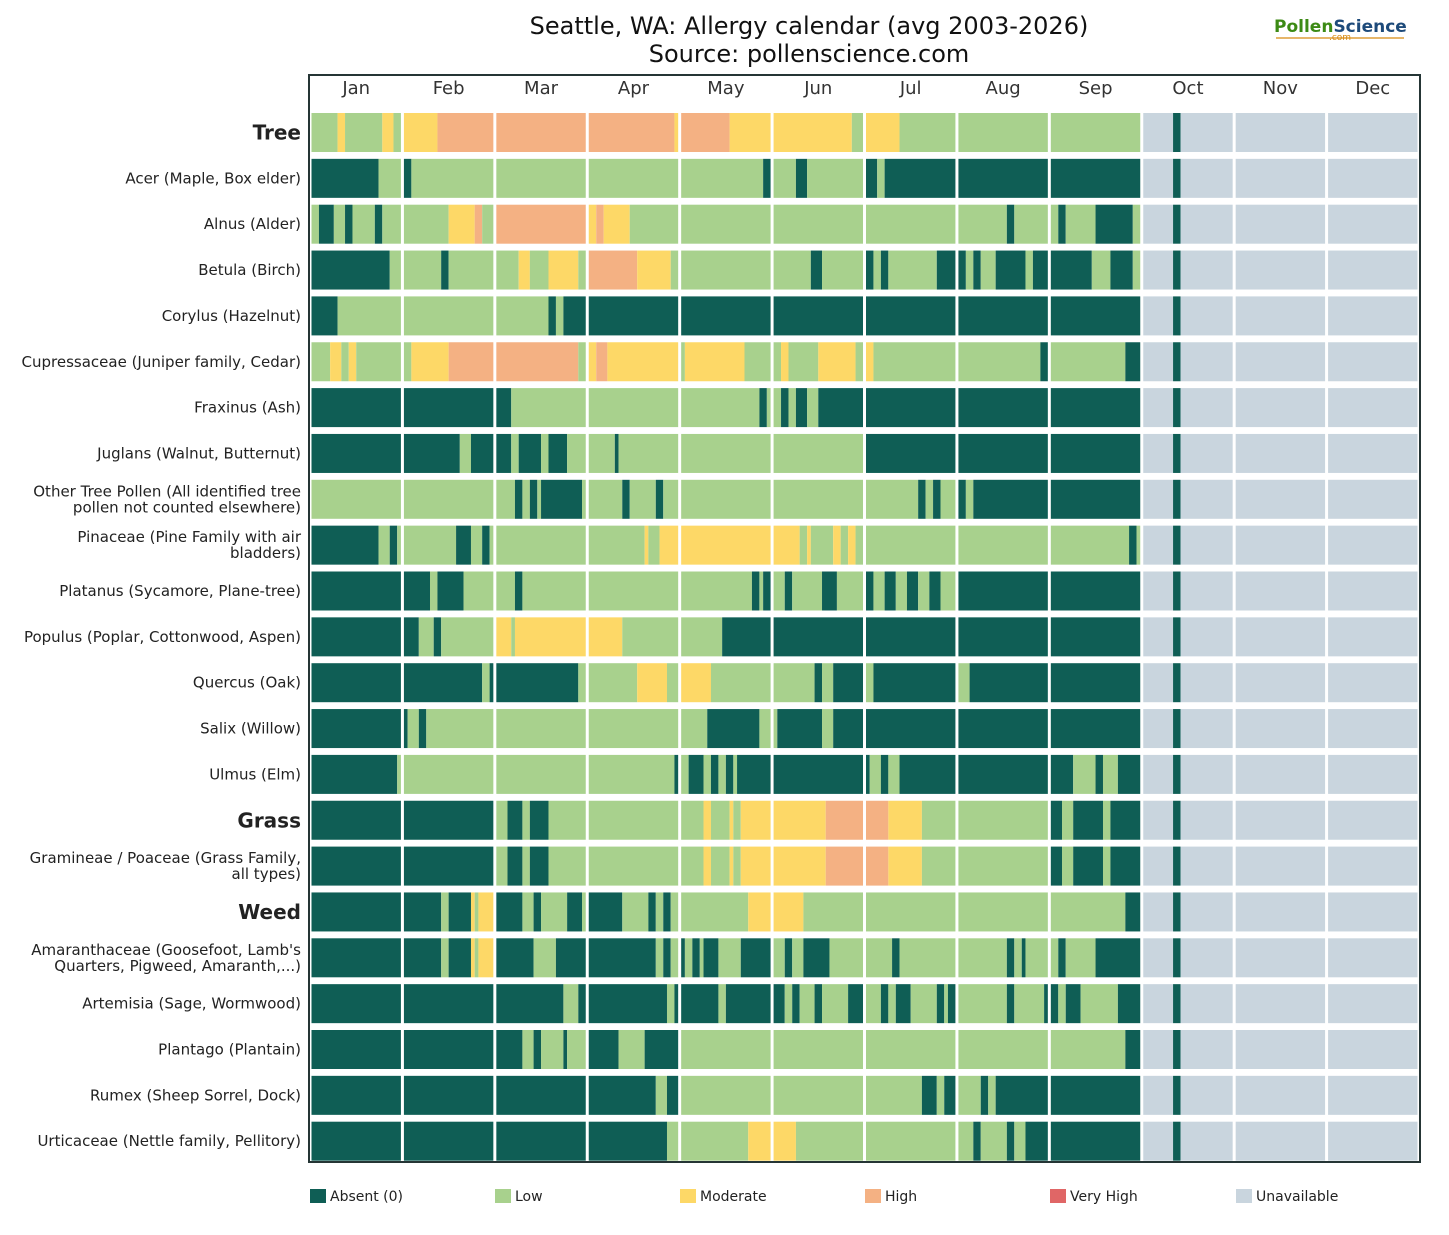 This screenshot has width=1449, height=1235. What do you see at coordinates (788, 912) in the screenshot?
I see `cell-weed-jun` at bounding box center [788, 912].